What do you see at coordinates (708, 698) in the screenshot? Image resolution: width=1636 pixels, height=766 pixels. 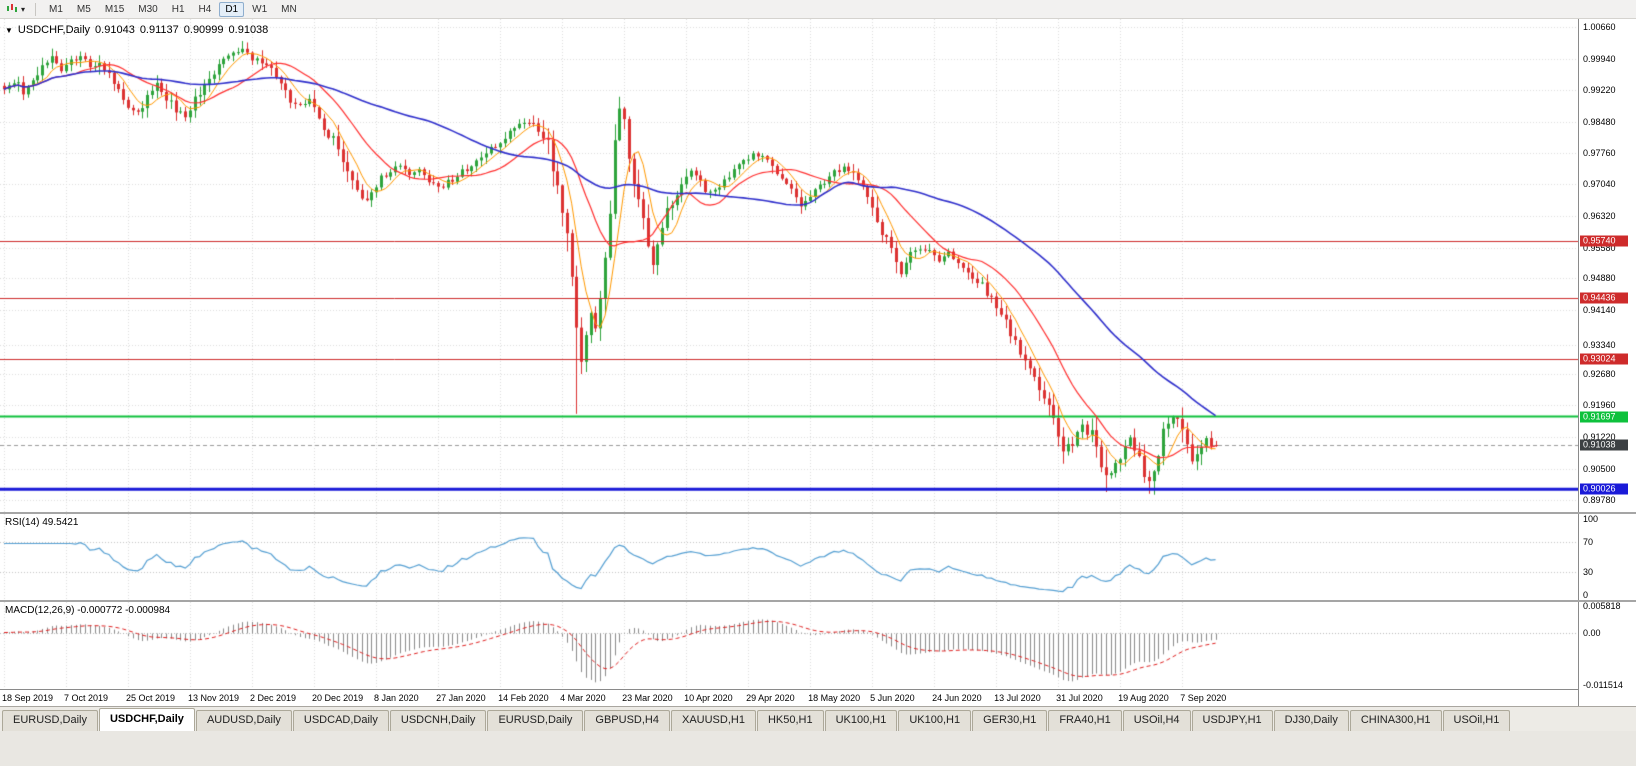 I see `time-axis-label: 10 Apr 2020` at bounding box center [708, 698].